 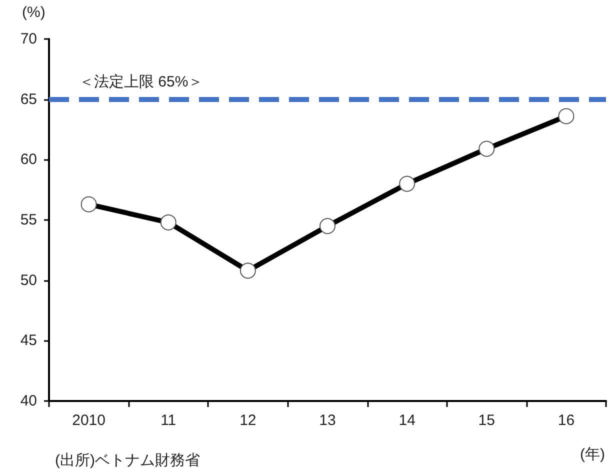 What do you see at coordinates (248, 420) in the screenshot?
I see `x-tick-label: 12` at bounding box center [248, 420].